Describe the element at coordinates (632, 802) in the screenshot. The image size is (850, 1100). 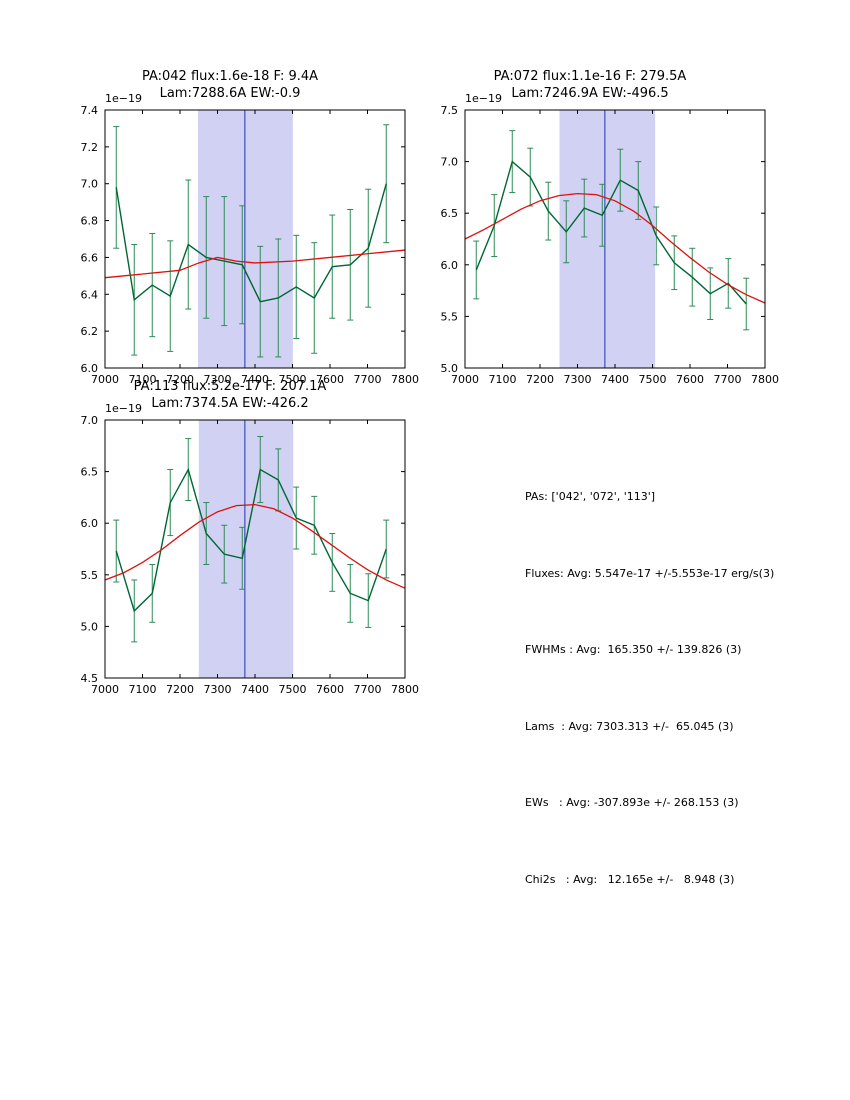
I see `stats-line-ews: EWs : Avg: -307.893e +/- 268.153 (3)` at that location.